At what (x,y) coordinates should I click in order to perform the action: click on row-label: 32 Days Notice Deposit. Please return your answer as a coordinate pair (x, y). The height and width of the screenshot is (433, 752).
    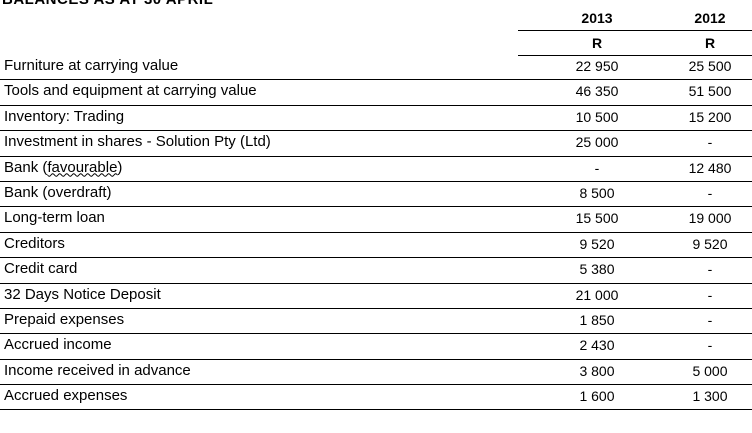
    Looking at the image, I should click on (82, 294).